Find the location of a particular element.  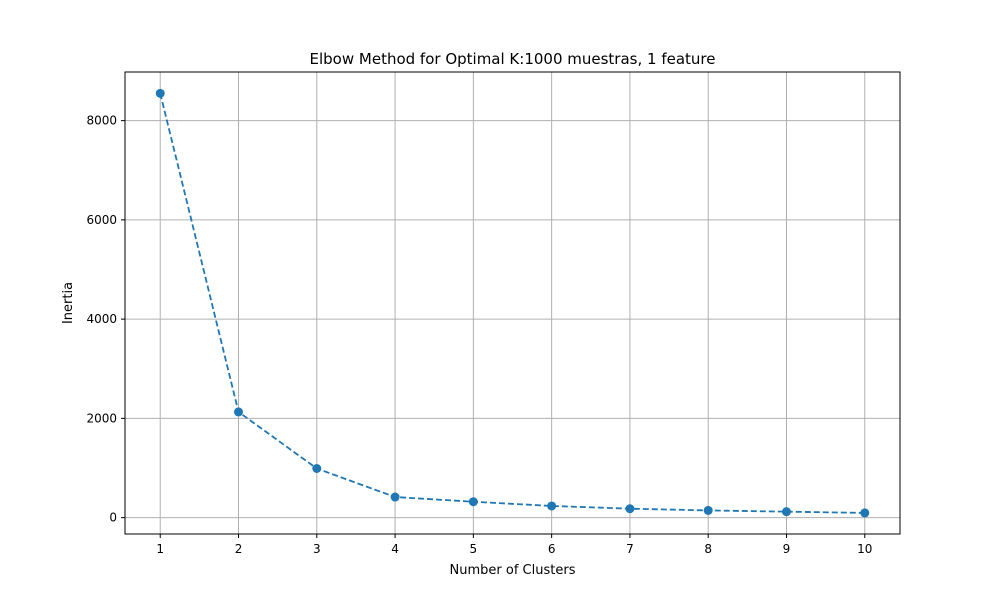

x-tick-label: 10 is located at coordinates (864, 549).